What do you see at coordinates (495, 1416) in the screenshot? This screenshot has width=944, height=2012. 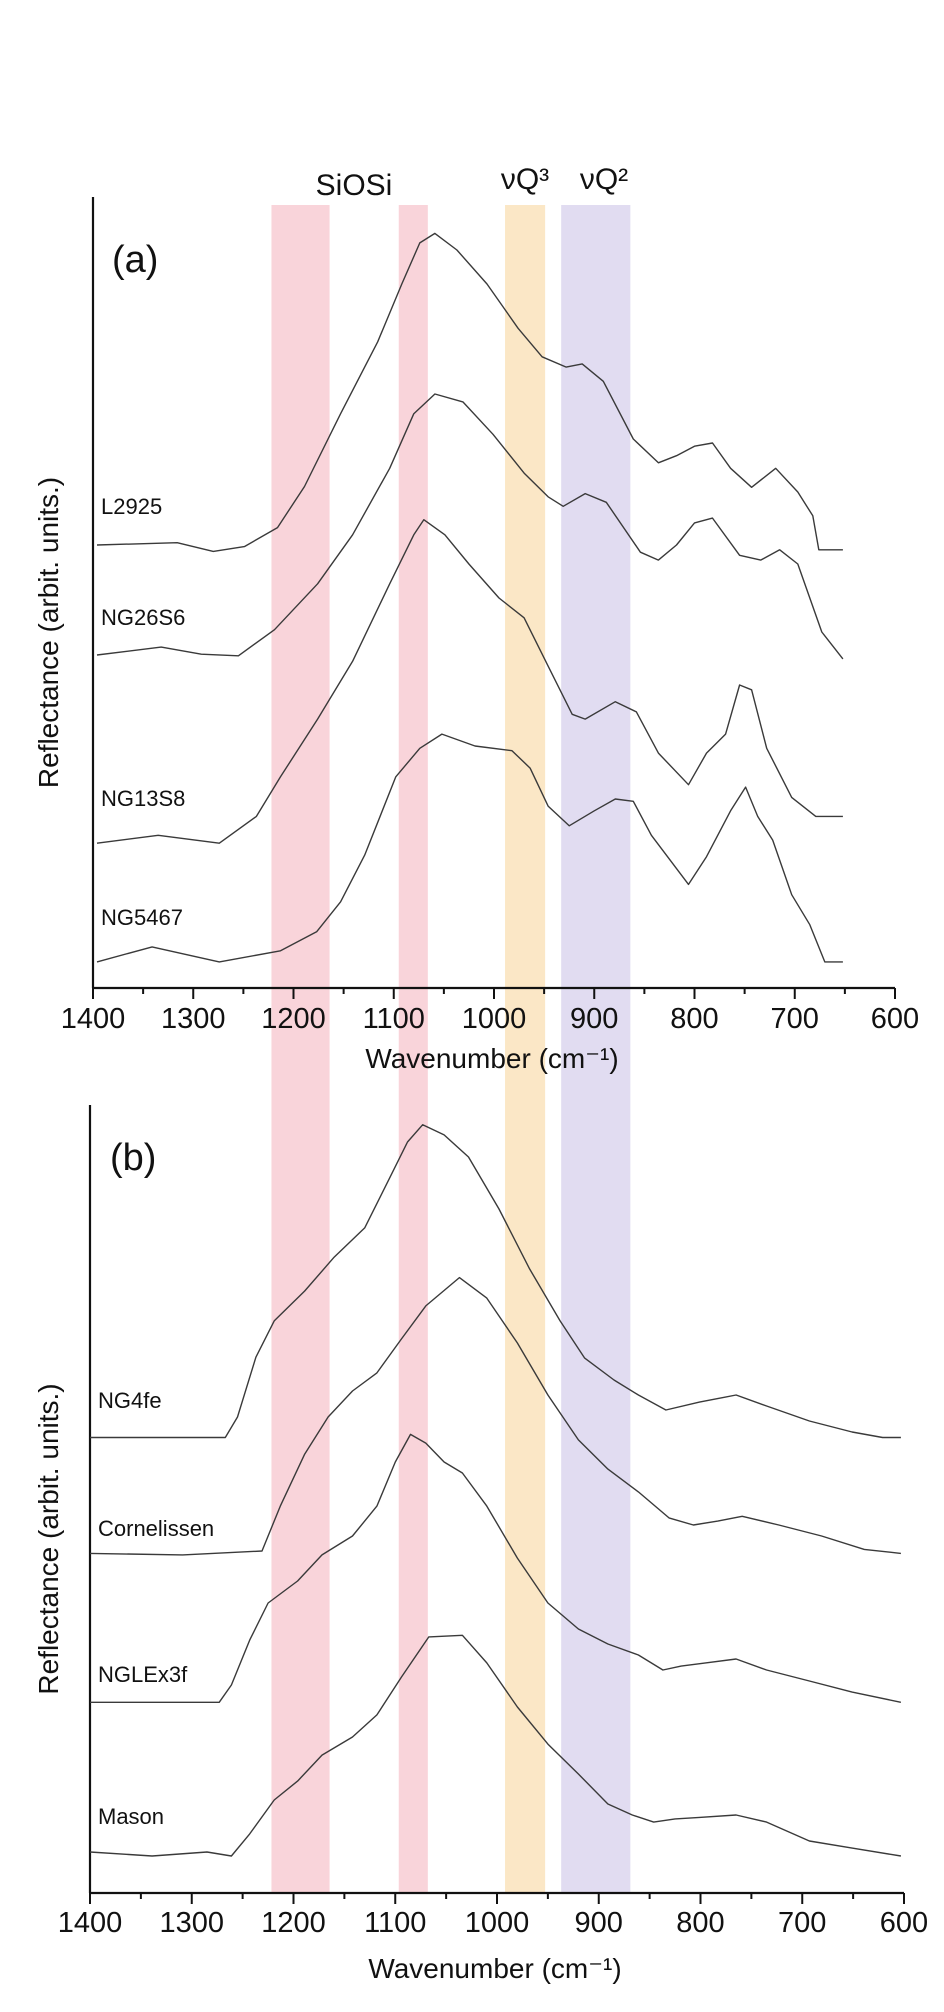 I see `series-line-cornelissen` at bounding box center [495, 1416].